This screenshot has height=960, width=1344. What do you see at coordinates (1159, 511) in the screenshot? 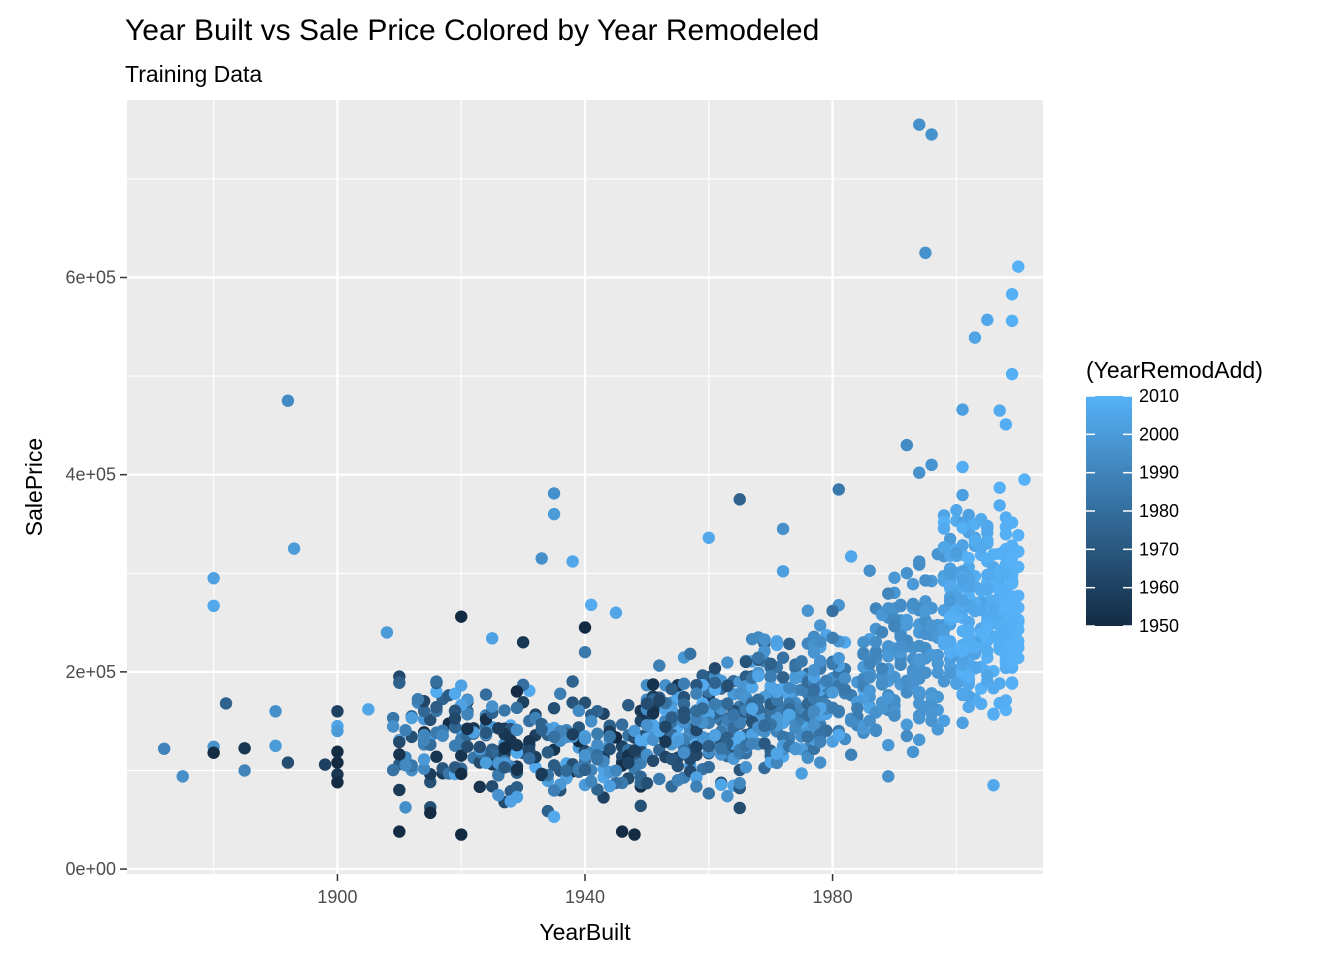
I see `legend-tick-label: 1980` at bounding box center [1159, 511].